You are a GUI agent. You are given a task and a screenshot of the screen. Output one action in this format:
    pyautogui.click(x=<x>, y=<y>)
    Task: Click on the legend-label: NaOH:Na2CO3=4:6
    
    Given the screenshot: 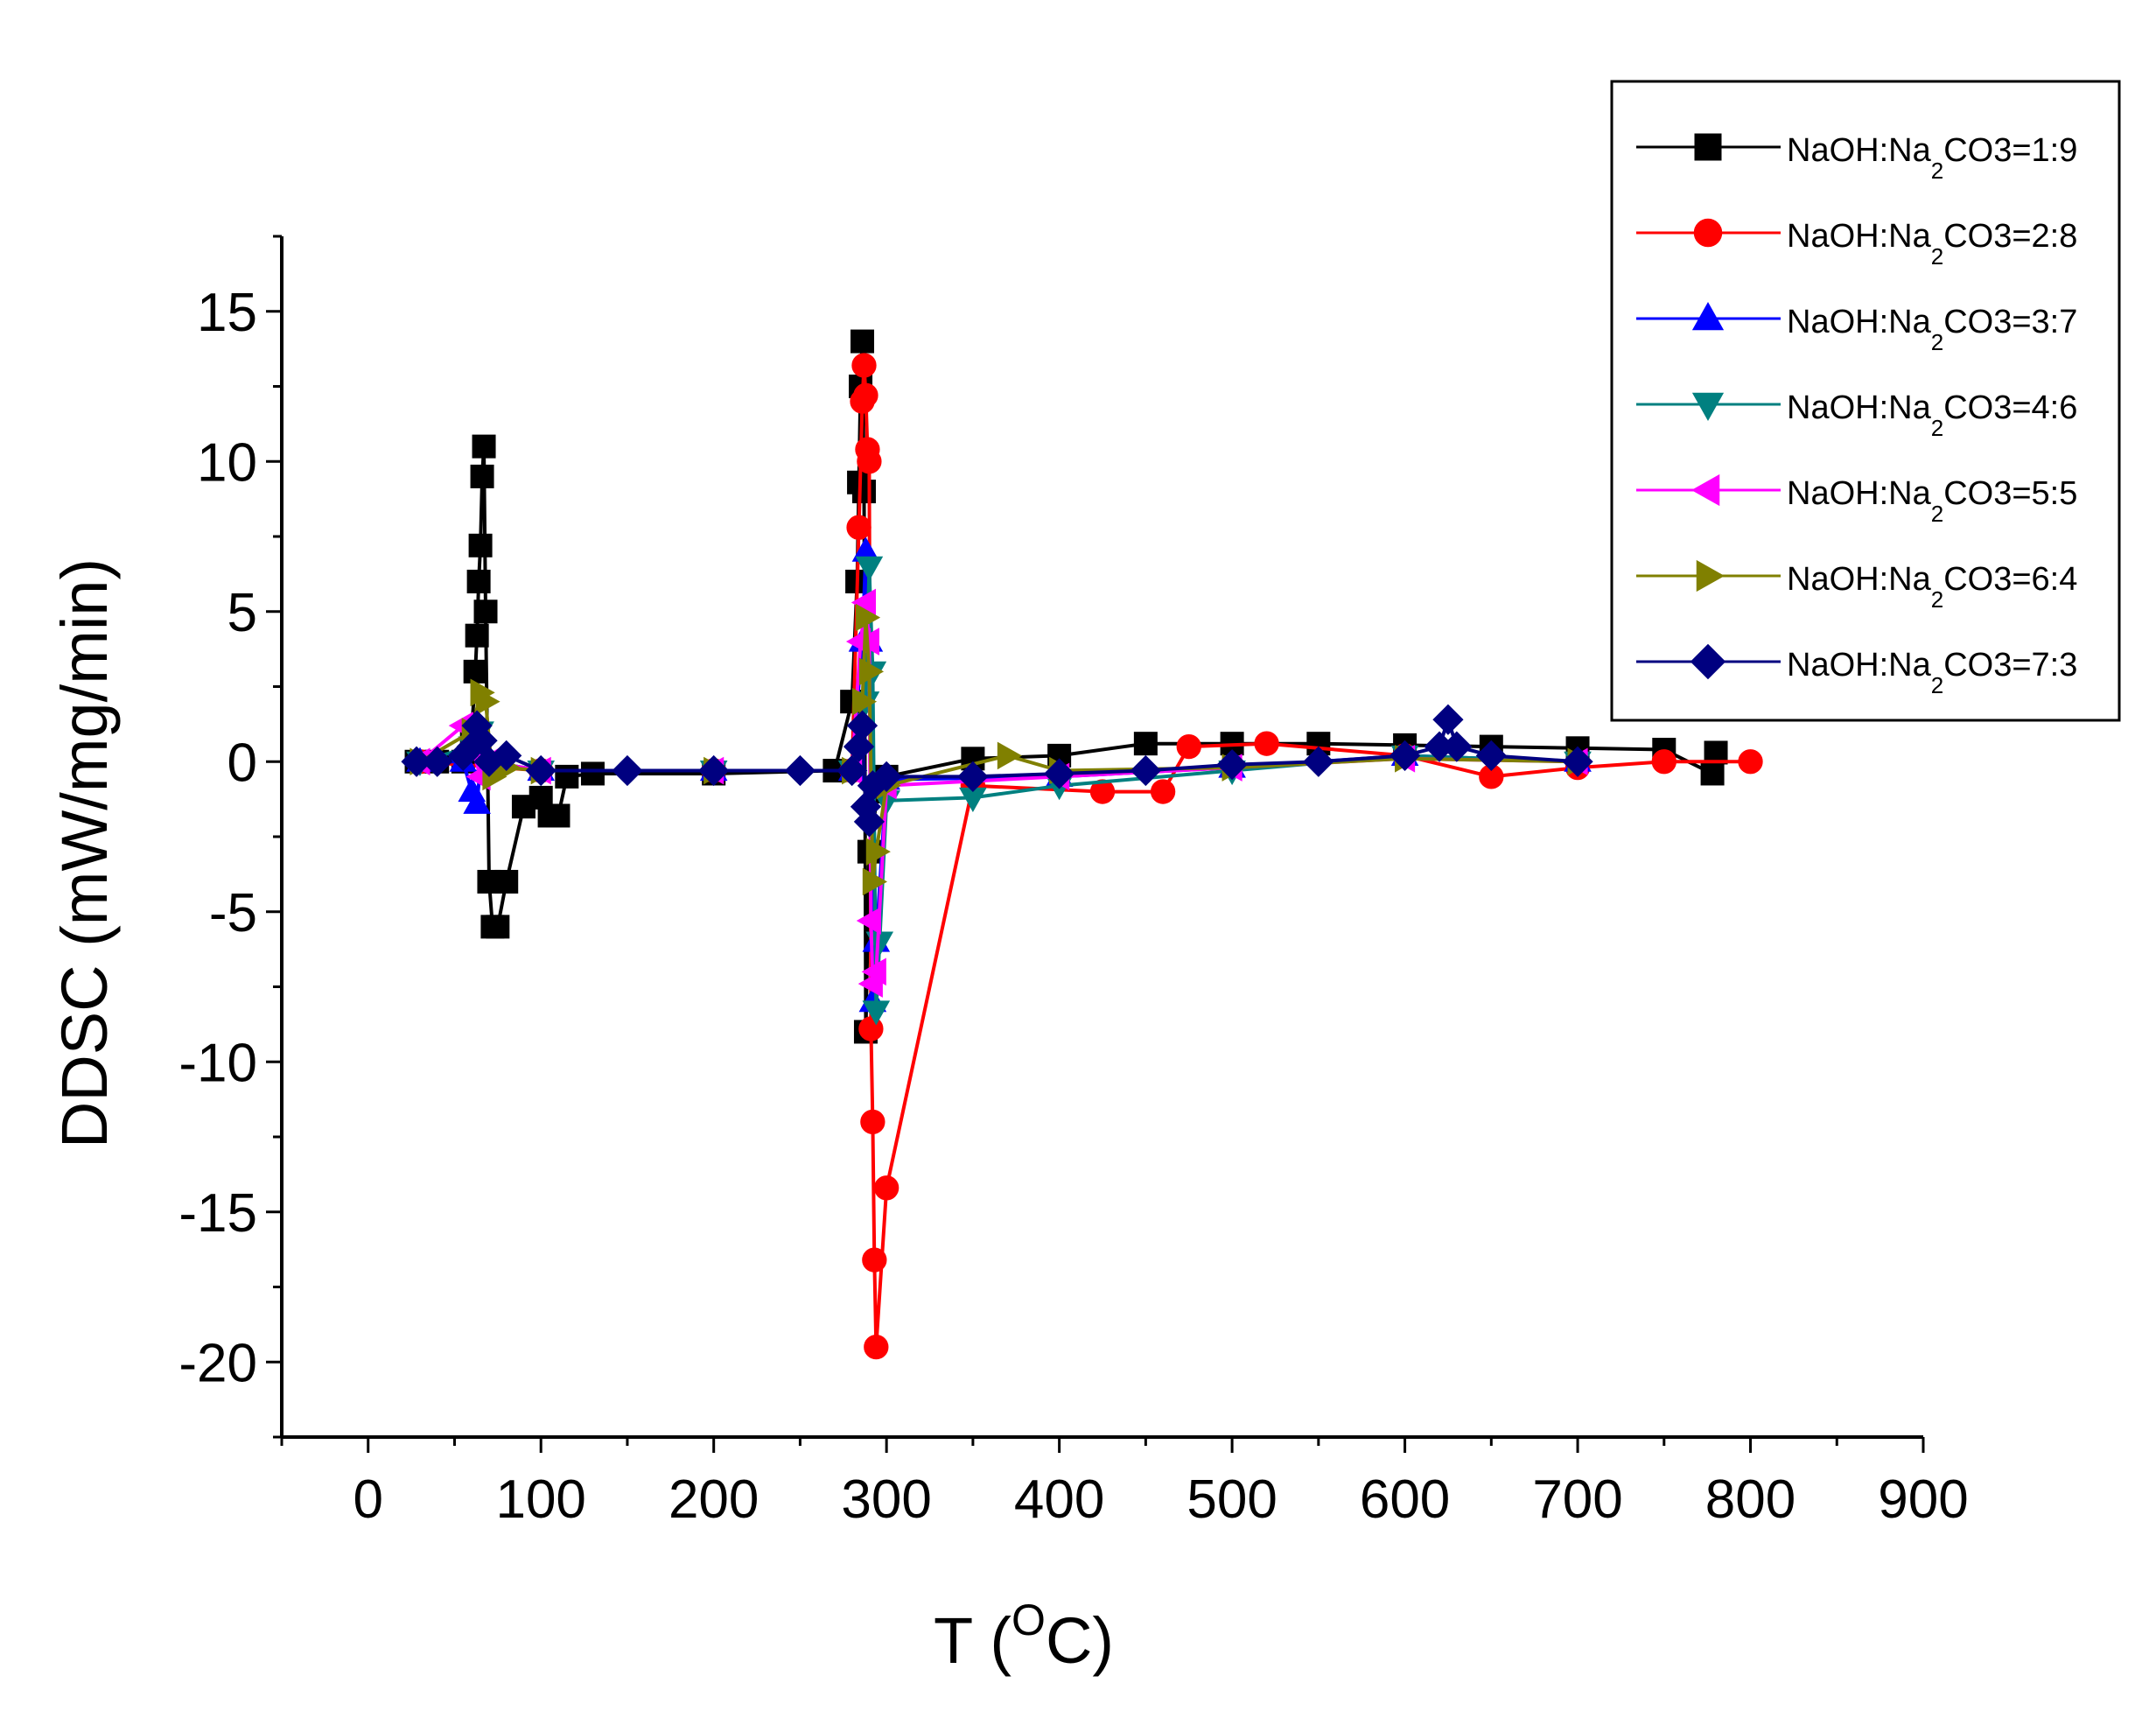 What is the action you would take?
    pyautogui.click(x=1932, y=415)
    